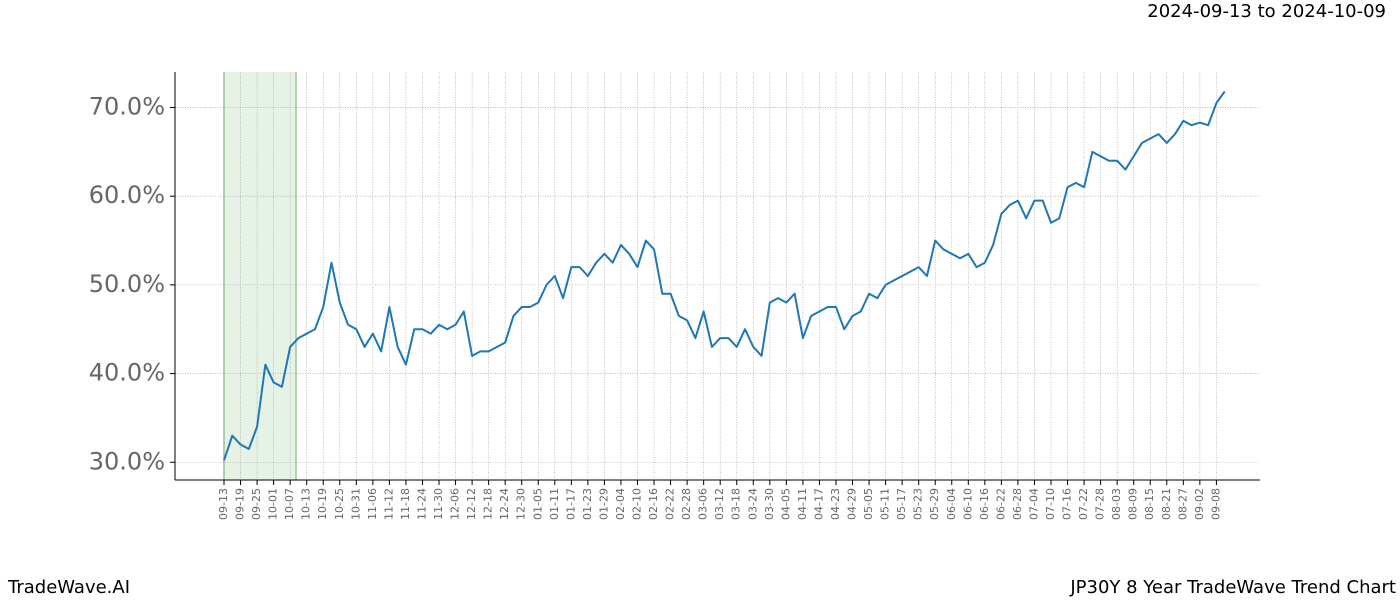 Image resolution: width=1400 pixels, height=600 pixels. Describe the element at coordinates (488, 504) in the screenshot. I see `x-tick-label: 12-18` at that location.